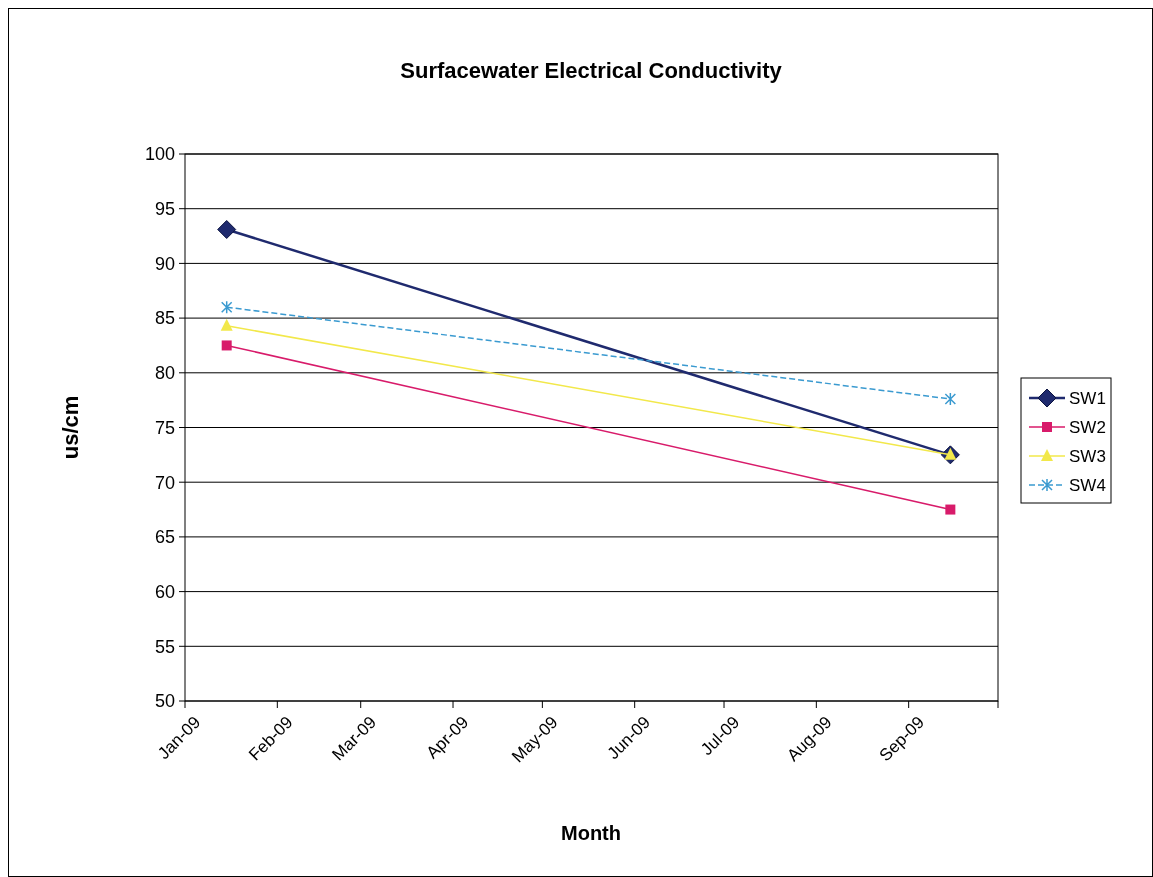 This screenshot has height=877, width=1153. I want to click on y-tick-label: 95, so click(164, 209).